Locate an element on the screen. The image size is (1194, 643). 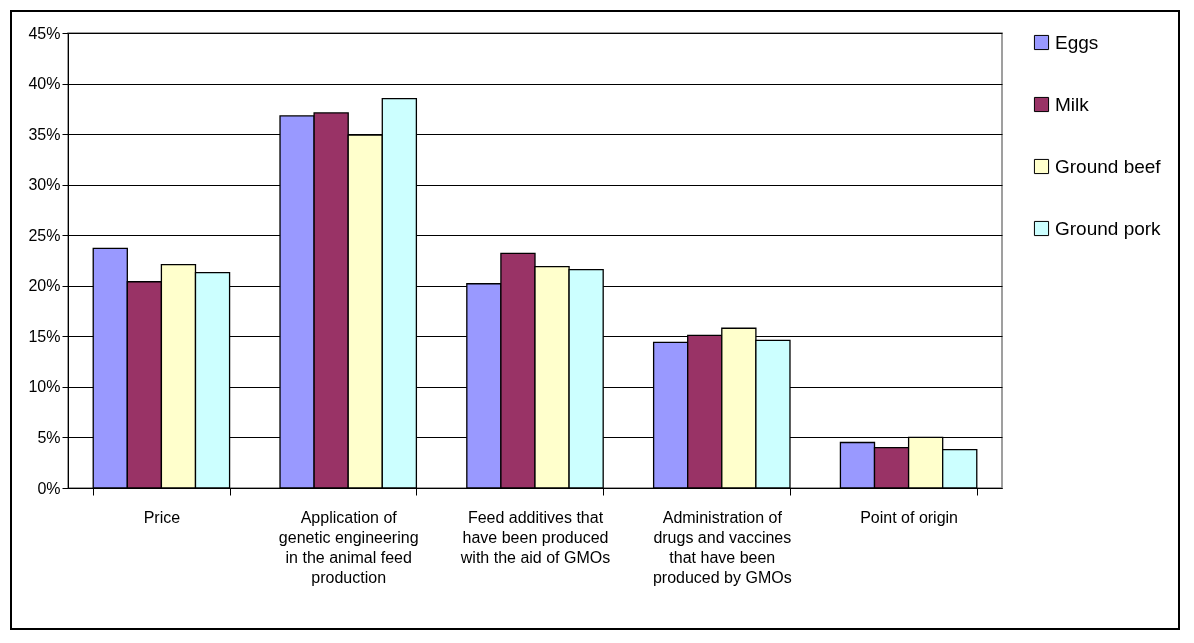
y-tick-label: 45% is located at coordinates (44, 33).